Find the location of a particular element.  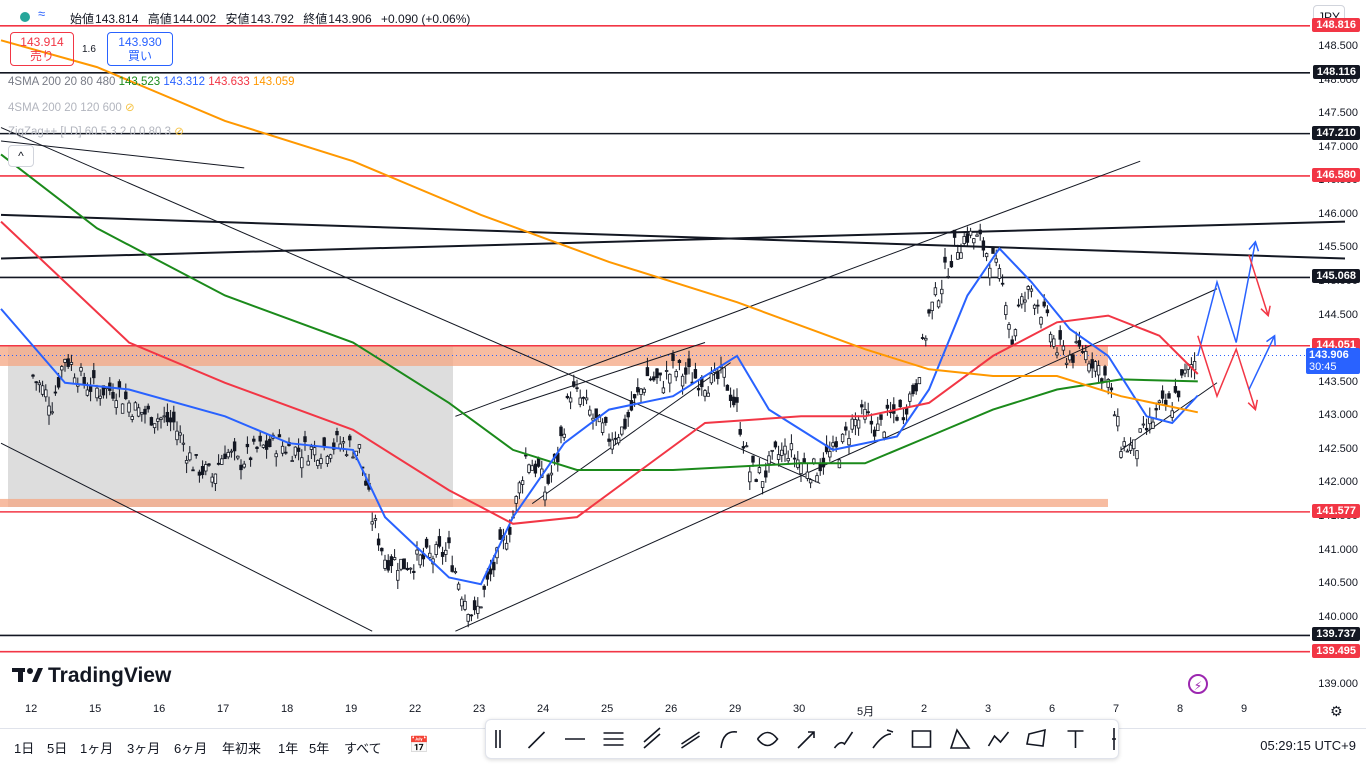

path-icon is located at coordinates (883, 739).